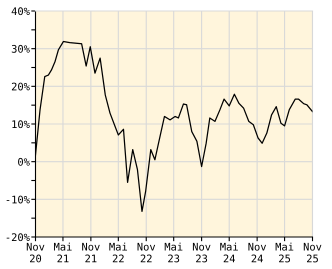 The image size is (332, 269). I want to click on x-tick-label: Nov 20, so click(35, 252).